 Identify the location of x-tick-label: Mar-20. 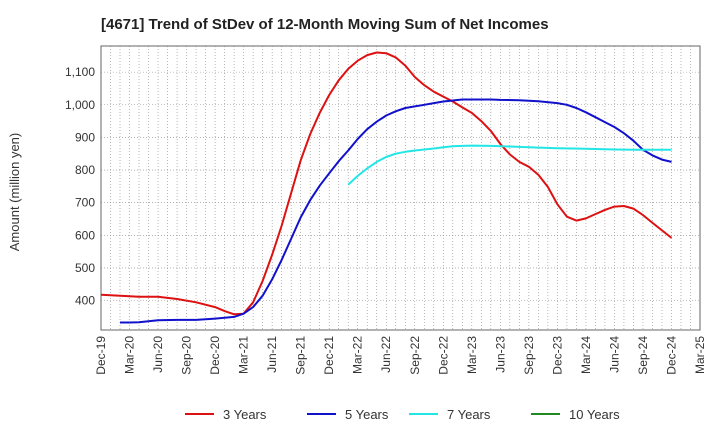
(130, 355).